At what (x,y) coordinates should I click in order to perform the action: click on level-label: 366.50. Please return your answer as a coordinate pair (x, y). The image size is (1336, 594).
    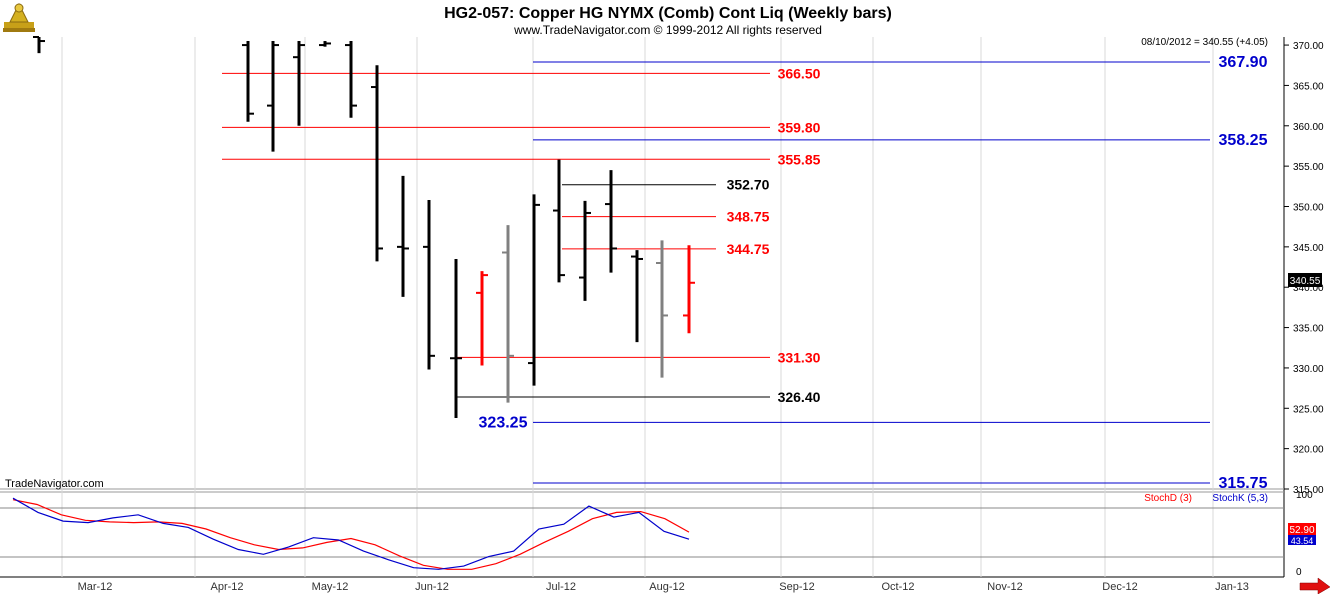
    Looking at the image, I should click on (799, 73).